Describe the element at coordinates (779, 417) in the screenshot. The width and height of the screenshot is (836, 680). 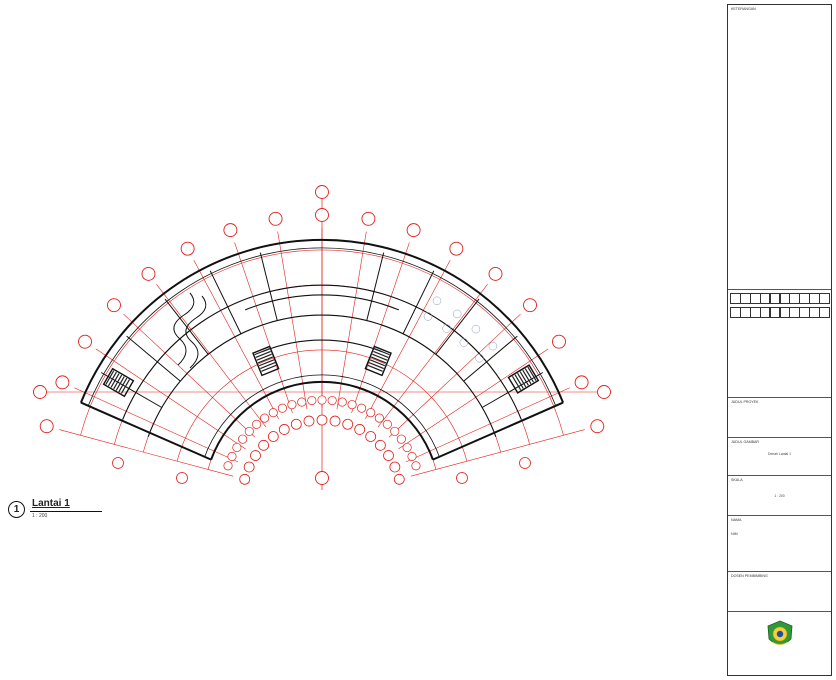
I see `judul-proyek-section: JUDUL PROYEK` at that location.